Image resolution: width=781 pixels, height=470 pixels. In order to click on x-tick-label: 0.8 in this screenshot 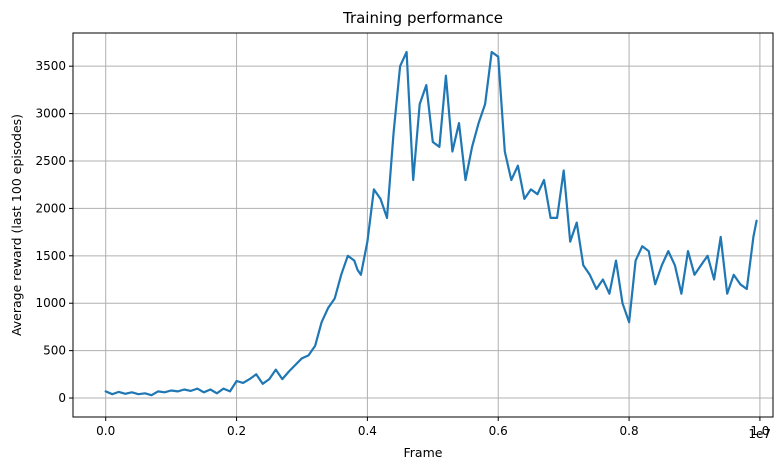, I will do `click(629, 431)`.